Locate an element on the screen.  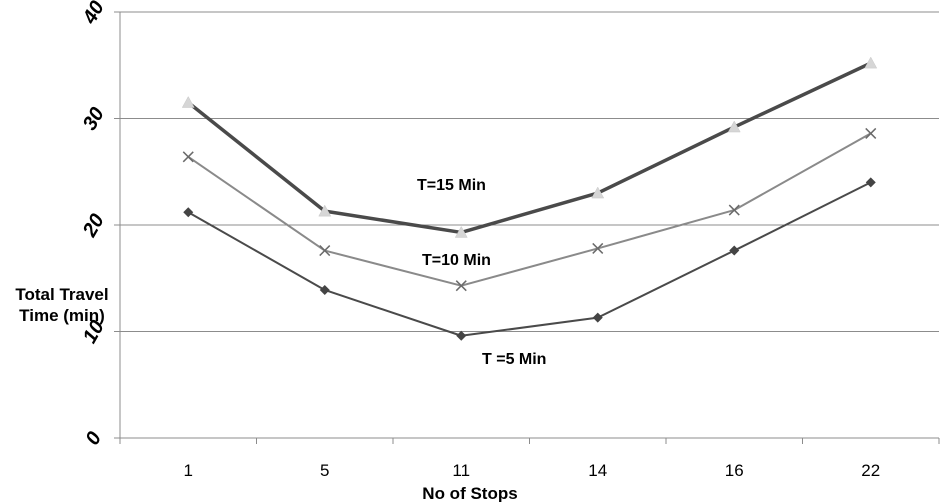
y-axis-label-line-2: Time (min) is located at coordinates (62, 315).